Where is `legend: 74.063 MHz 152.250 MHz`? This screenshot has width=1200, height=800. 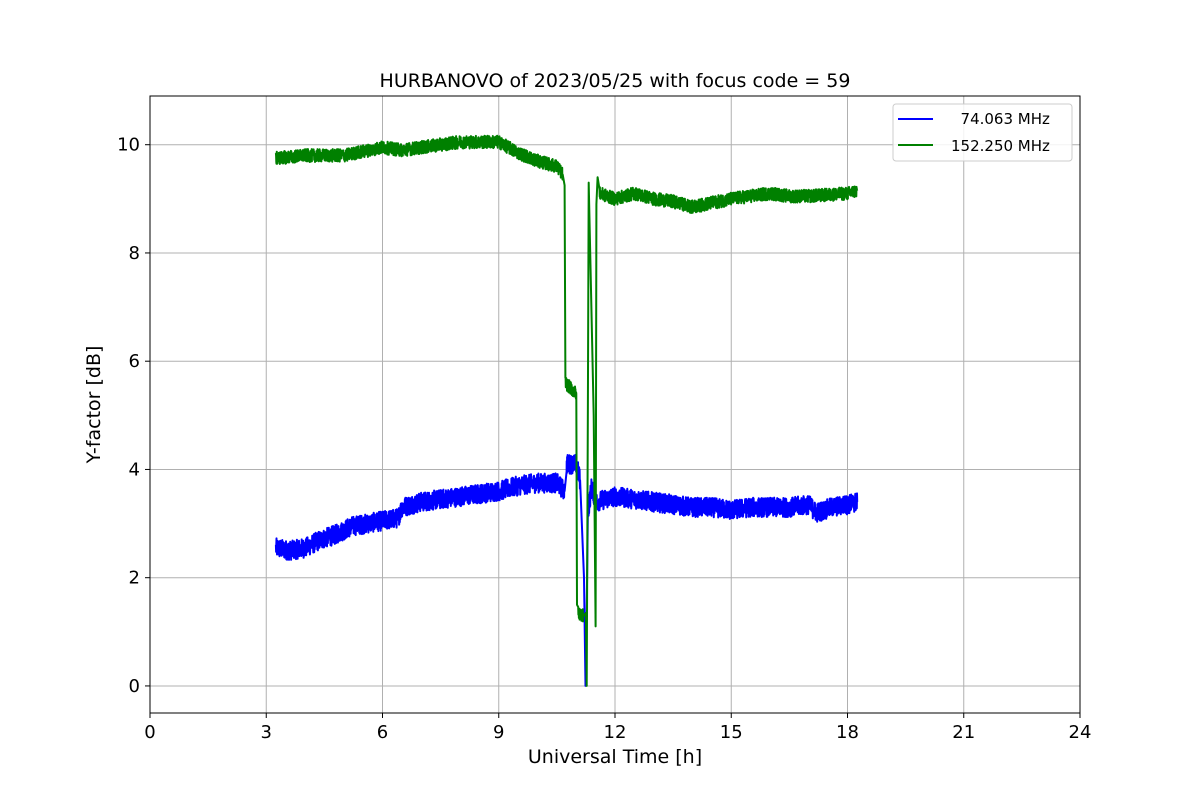 legend: 74.063 MHz 152.250 MHz is located at coordinates (982, 132).